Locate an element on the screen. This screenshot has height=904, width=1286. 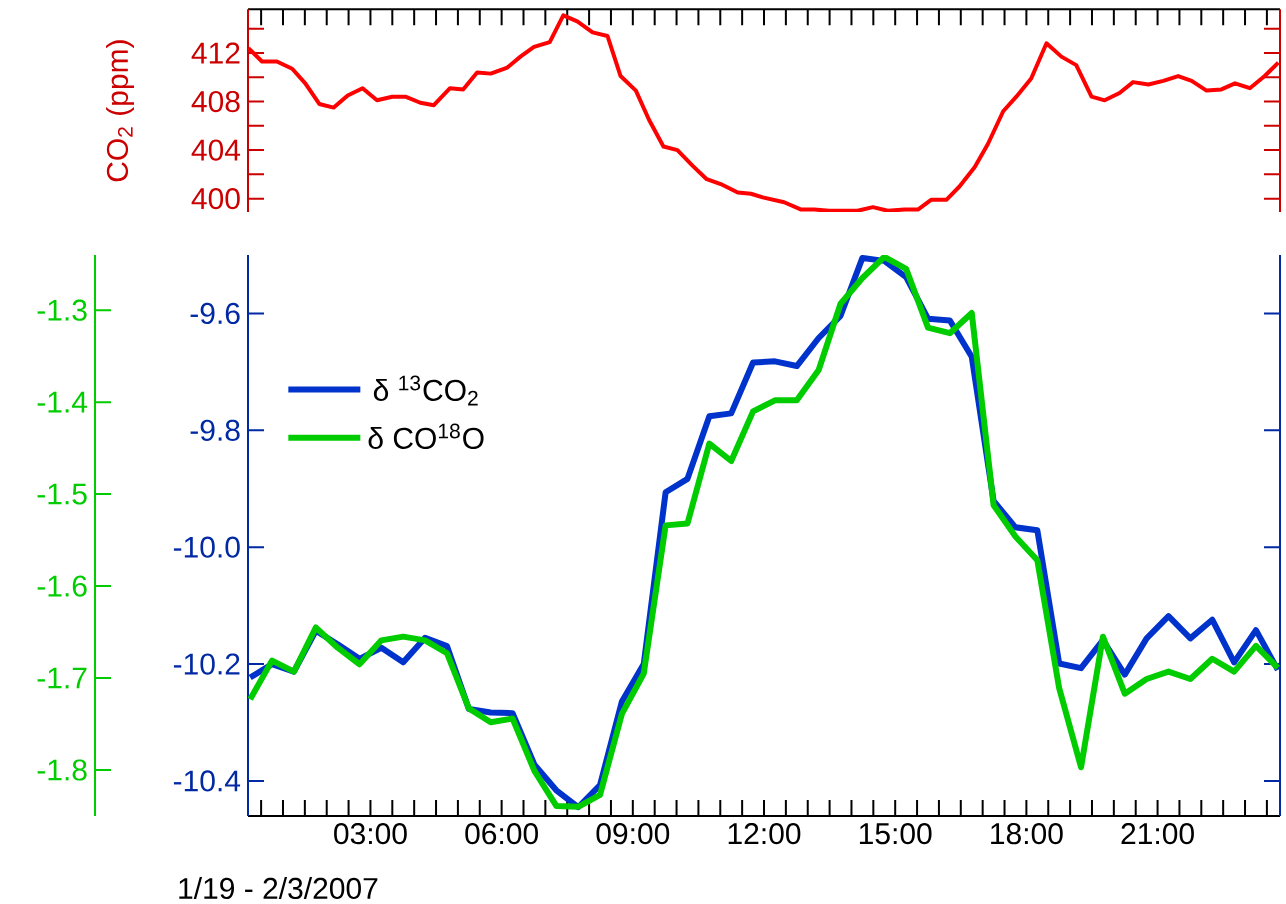
x-tick-label: 09:00 is located at coordinates (633, 834).